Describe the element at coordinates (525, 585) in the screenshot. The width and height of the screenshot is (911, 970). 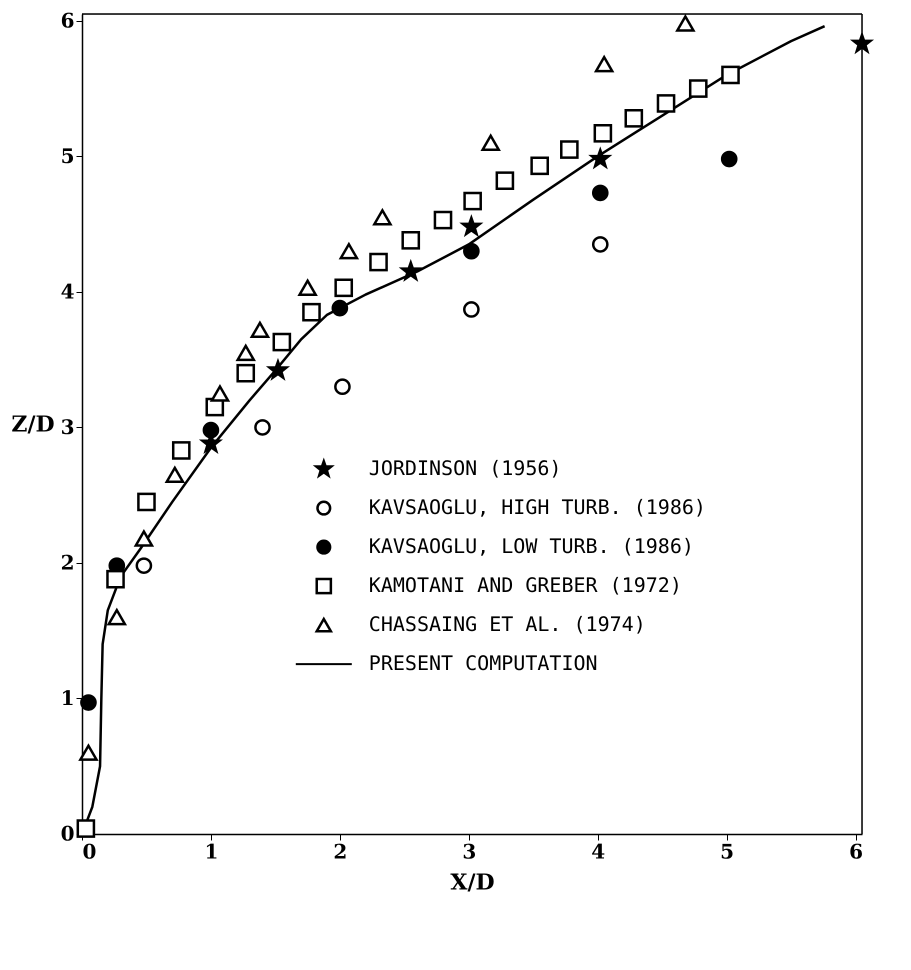
I see `legend-label: KAMOTANI AND GREBER (1972)` at that location.